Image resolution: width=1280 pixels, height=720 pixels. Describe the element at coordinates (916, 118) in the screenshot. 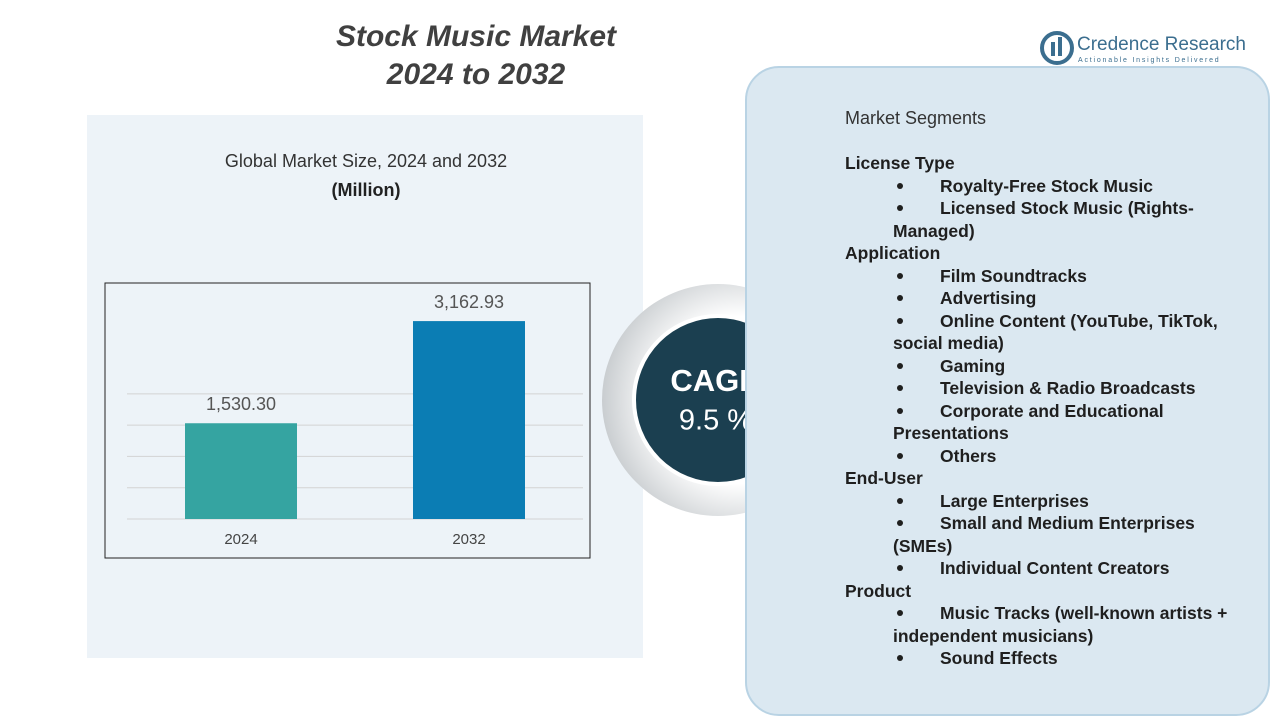

I see `segments-title: Market Segments` at that location.